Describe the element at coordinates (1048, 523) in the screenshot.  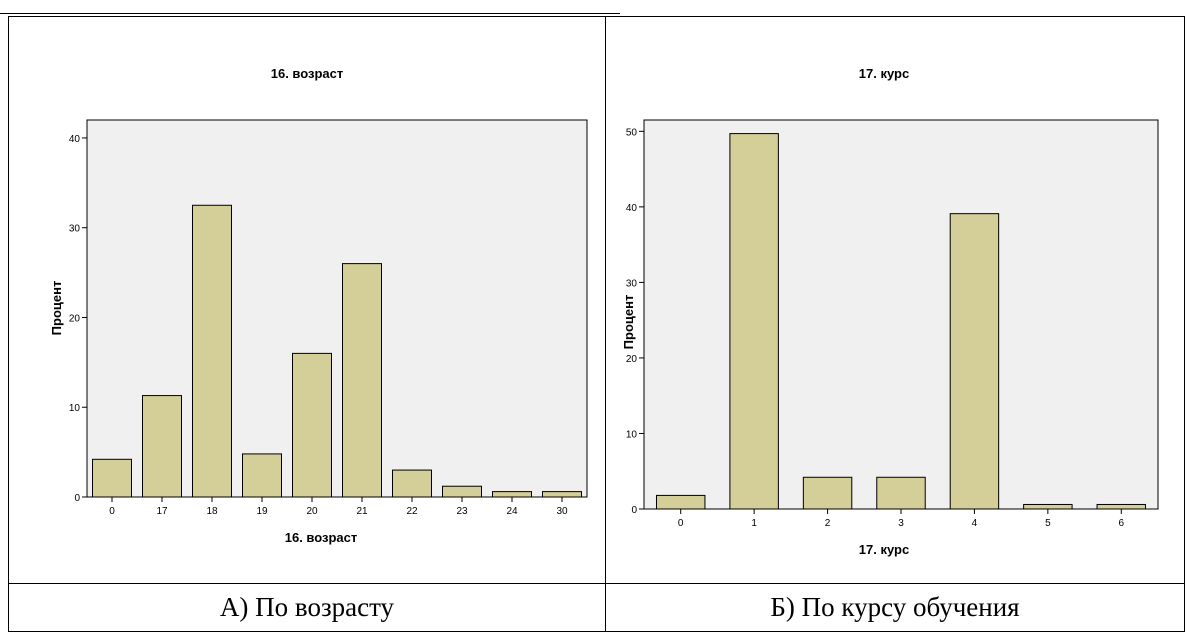
I see `x-tick-label: 5` at that location.